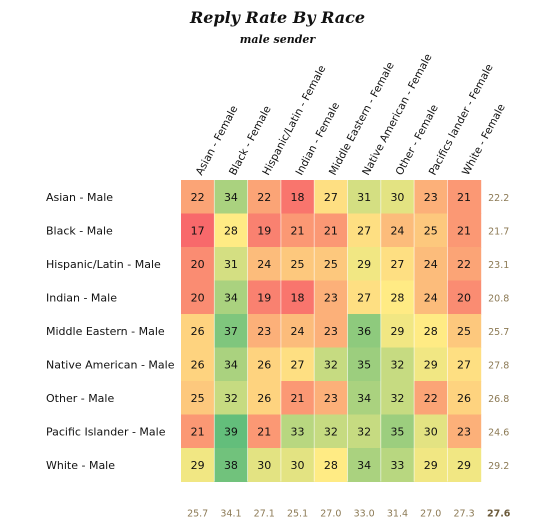 The image size is (555, 518). I want to click on column-average: 27.3, so click(463, 513).